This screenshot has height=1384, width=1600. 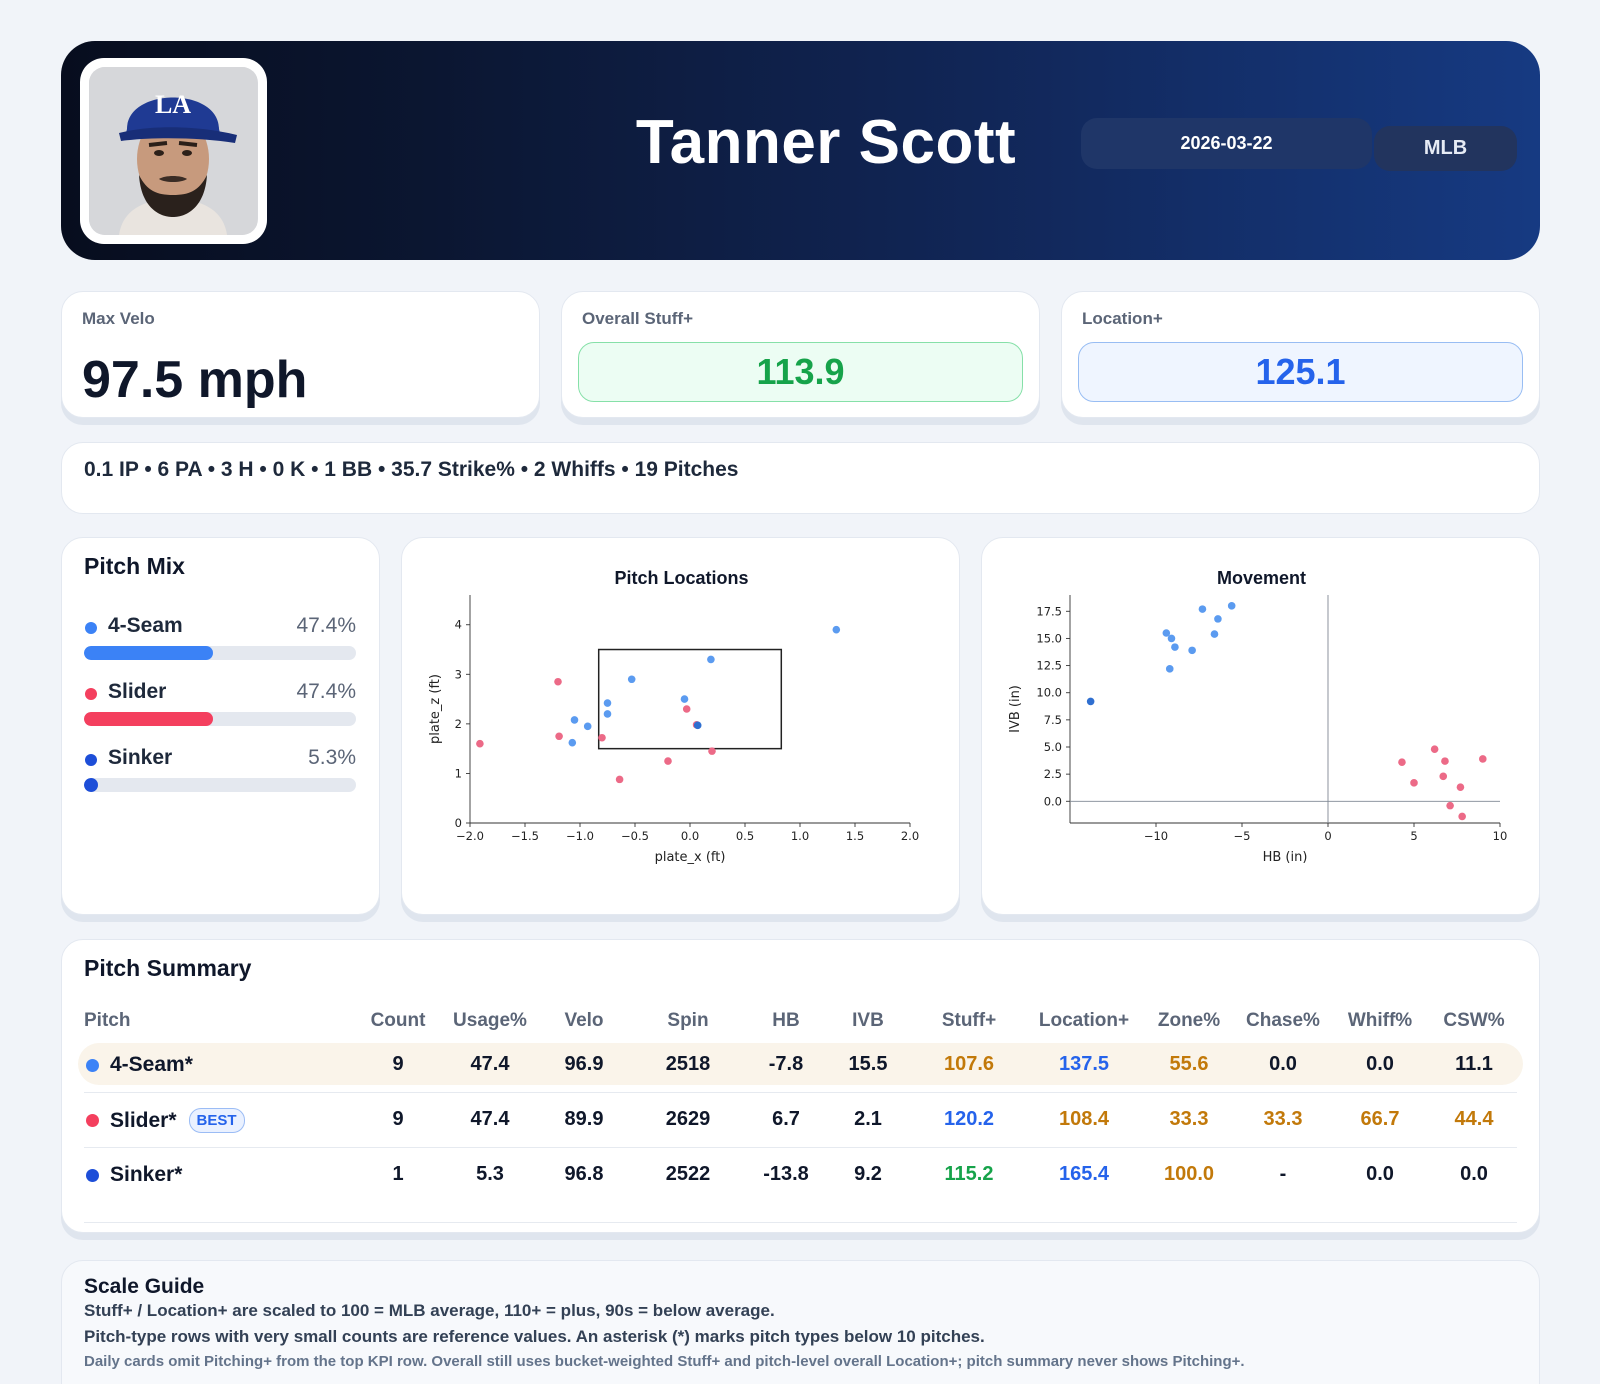 What do you see at coordinates (826, 142) in the screenshot?
I see `player-name: Tanner Scott` at bounding box center [826, 142].